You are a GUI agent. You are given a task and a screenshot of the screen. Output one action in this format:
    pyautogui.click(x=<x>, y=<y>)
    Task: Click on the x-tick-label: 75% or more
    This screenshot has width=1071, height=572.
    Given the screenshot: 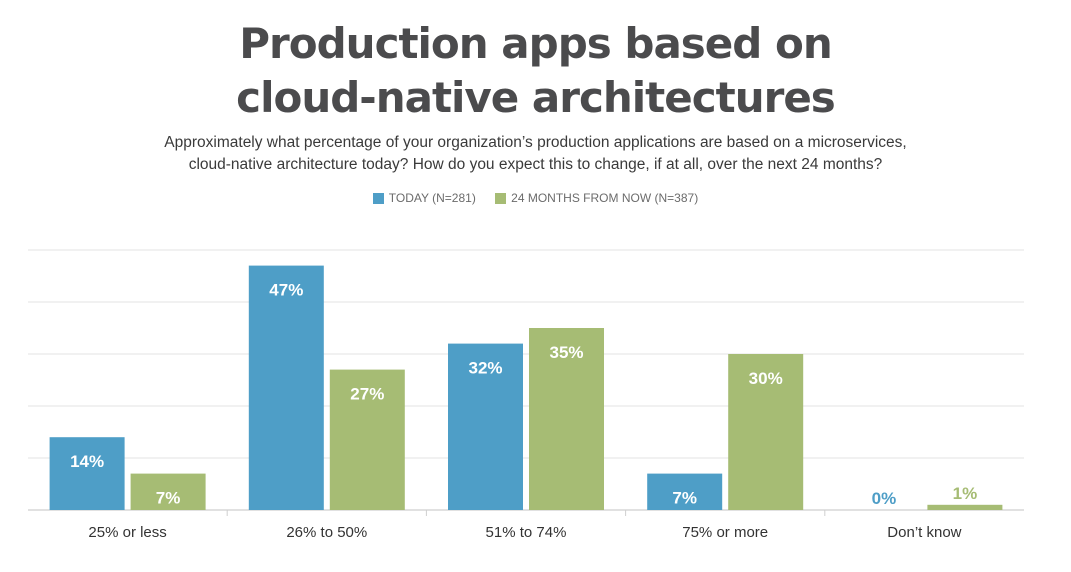 What is the action you would take?
    pyautogui.click(x=725, y=532)
    